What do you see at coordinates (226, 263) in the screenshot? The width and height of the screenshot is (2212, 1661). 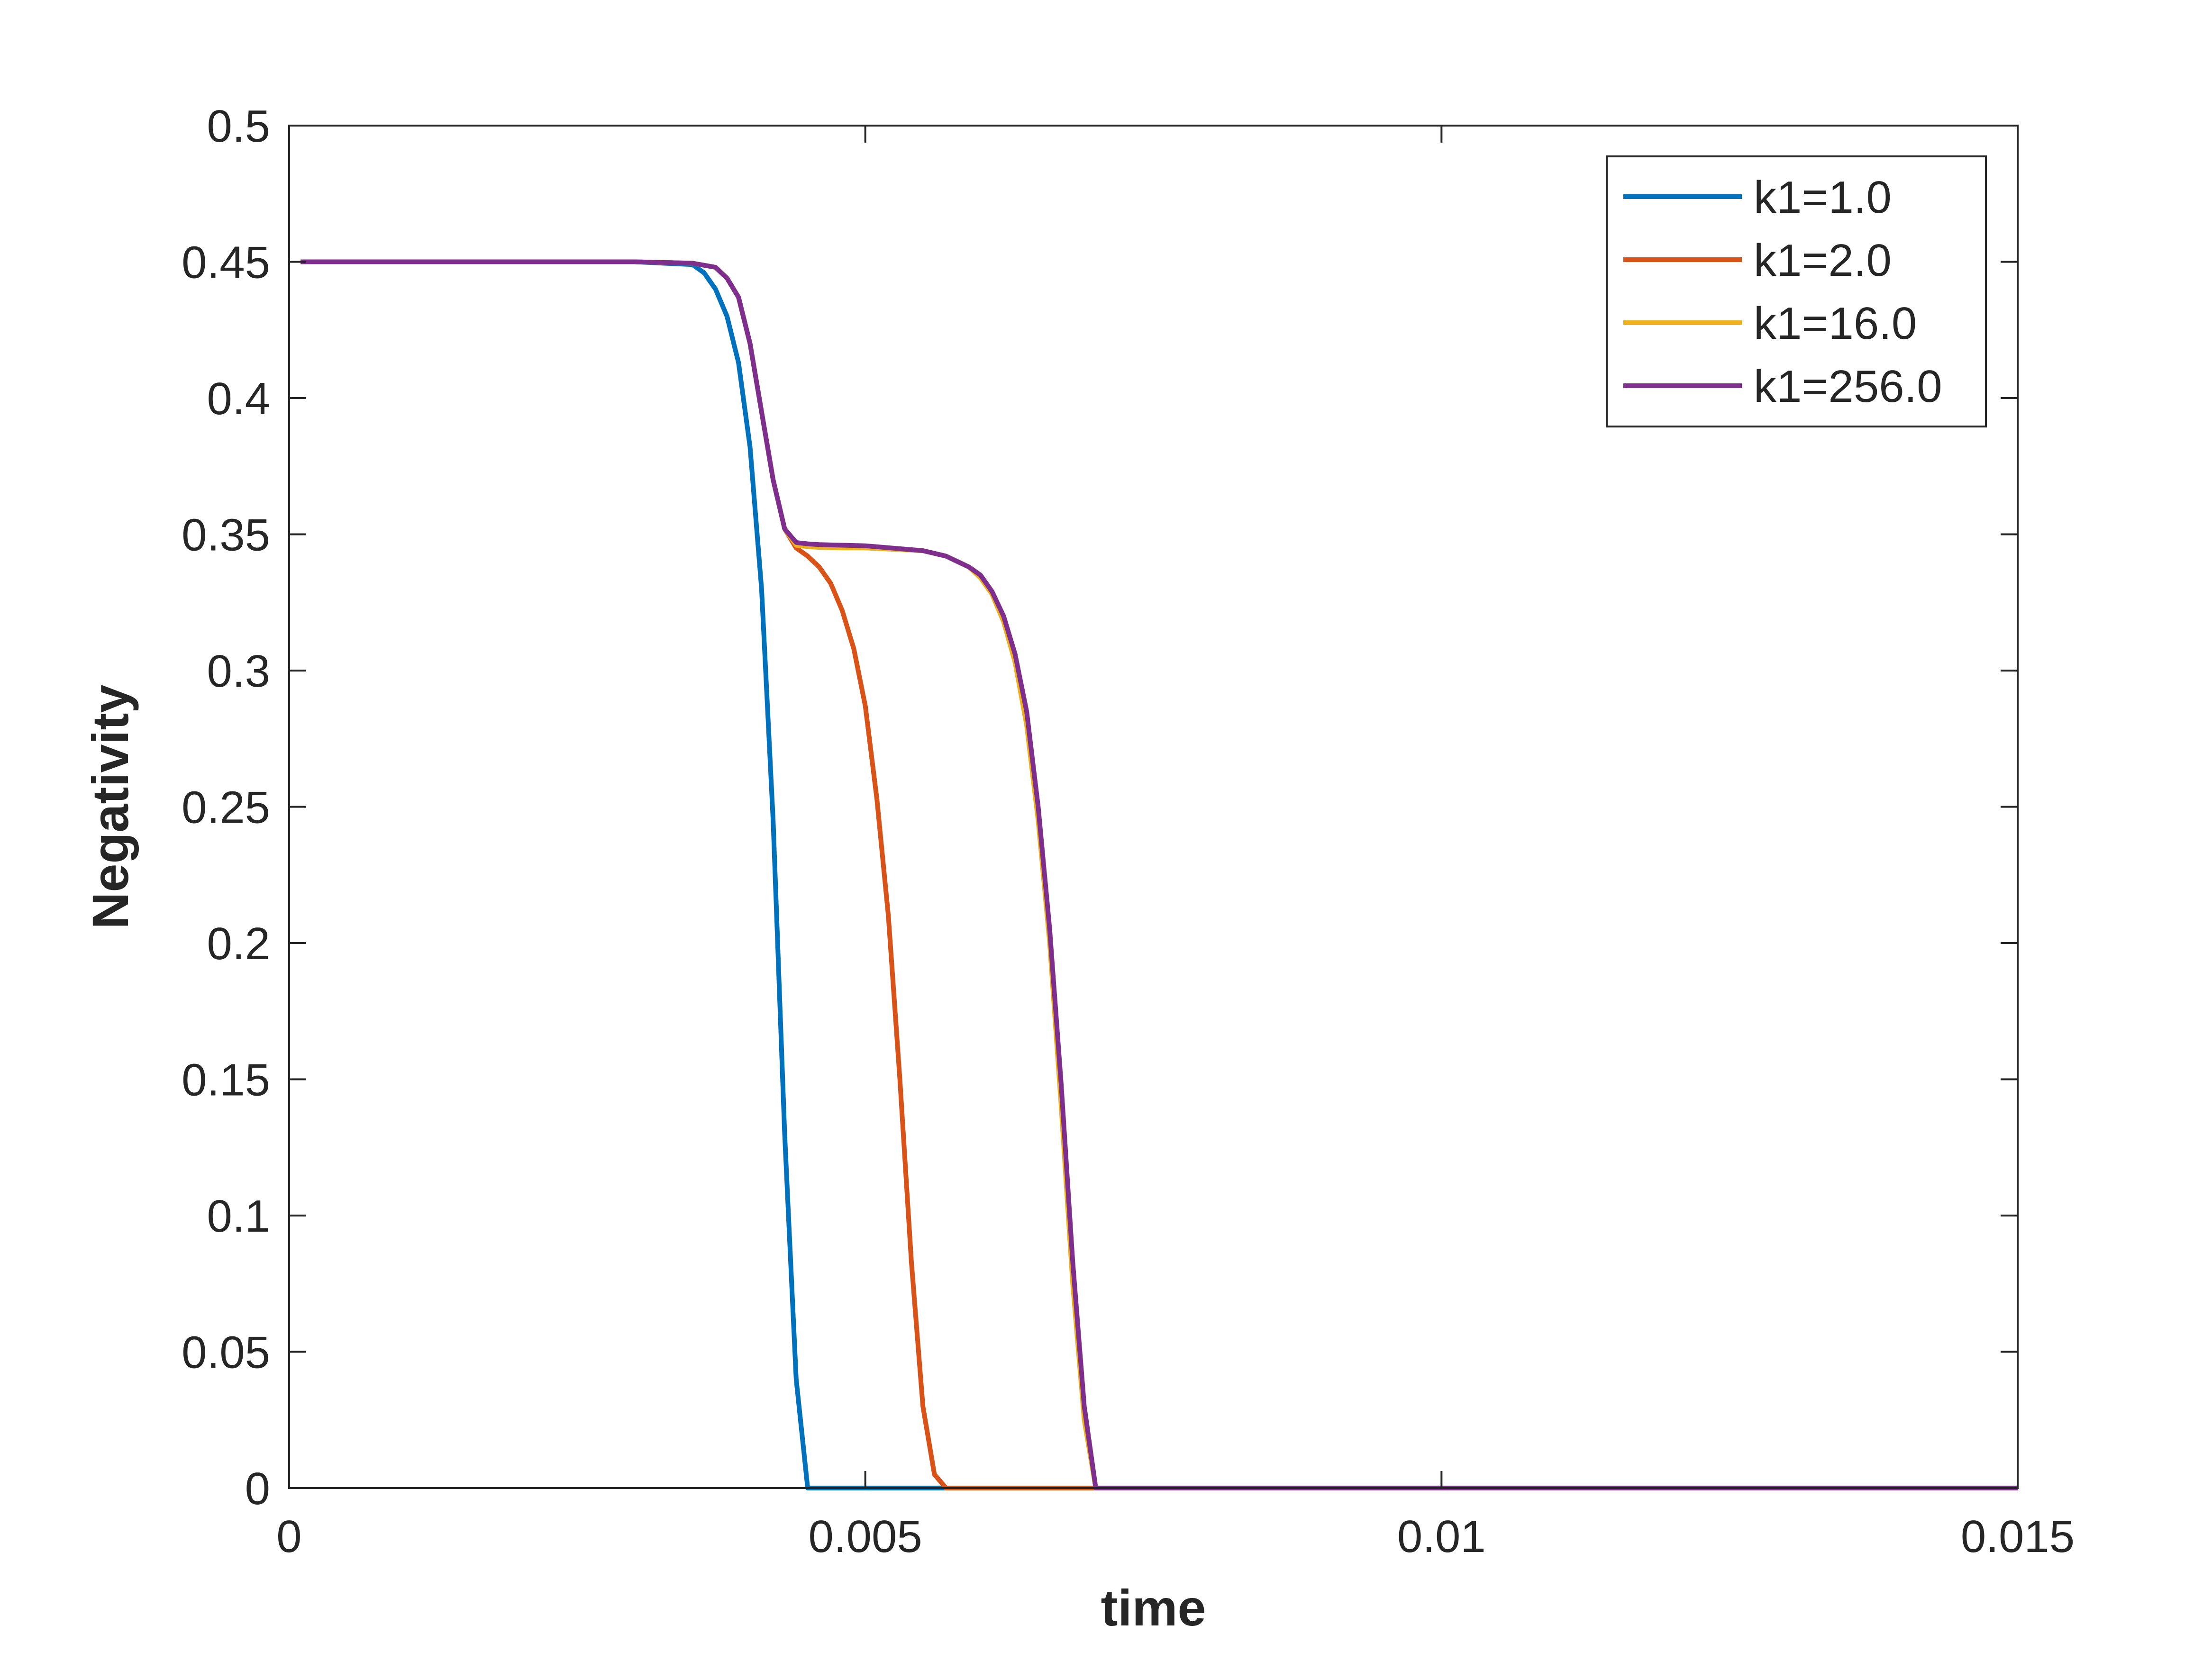 I see `y-tick-label: 0.45` at bounding box center [226, 263].